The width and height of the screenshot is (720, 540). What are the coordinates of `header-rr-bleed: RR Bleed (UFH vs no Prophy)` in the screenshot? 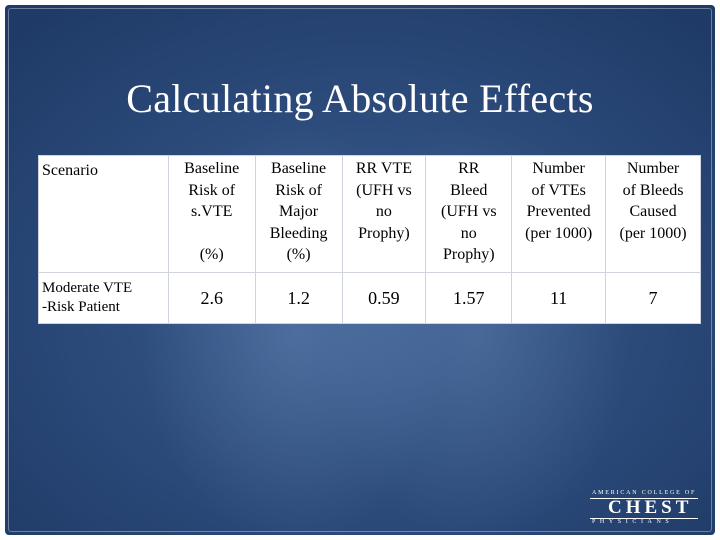 It's located at (469, 214).